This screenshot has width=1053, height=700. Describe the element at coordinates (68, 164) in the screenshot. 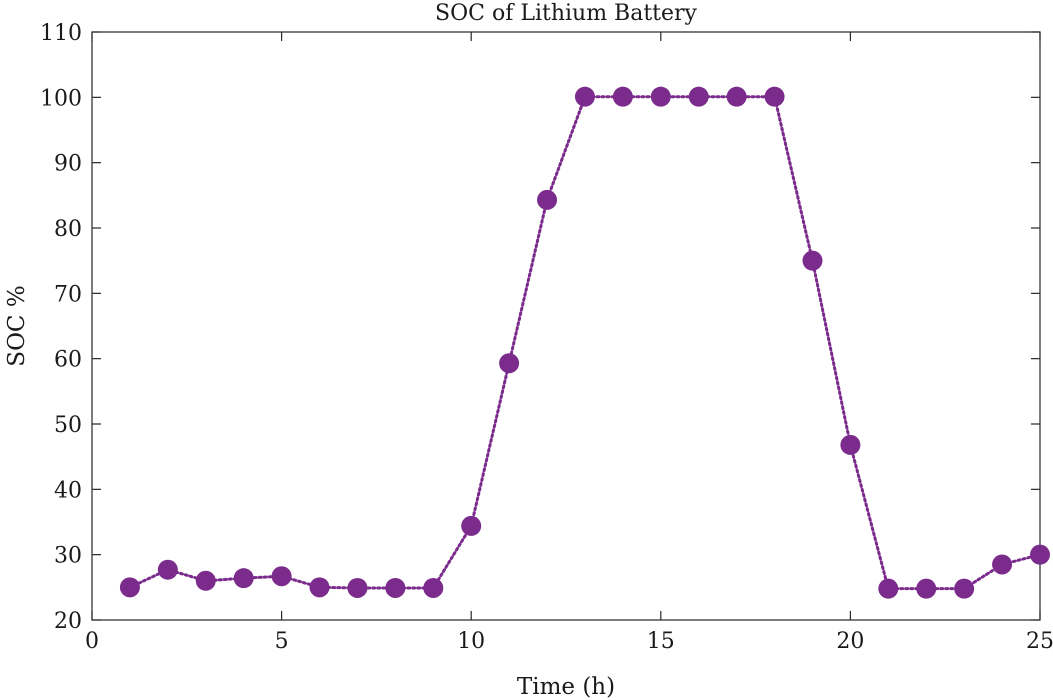

I see `y-tick-label: 90` at that location.